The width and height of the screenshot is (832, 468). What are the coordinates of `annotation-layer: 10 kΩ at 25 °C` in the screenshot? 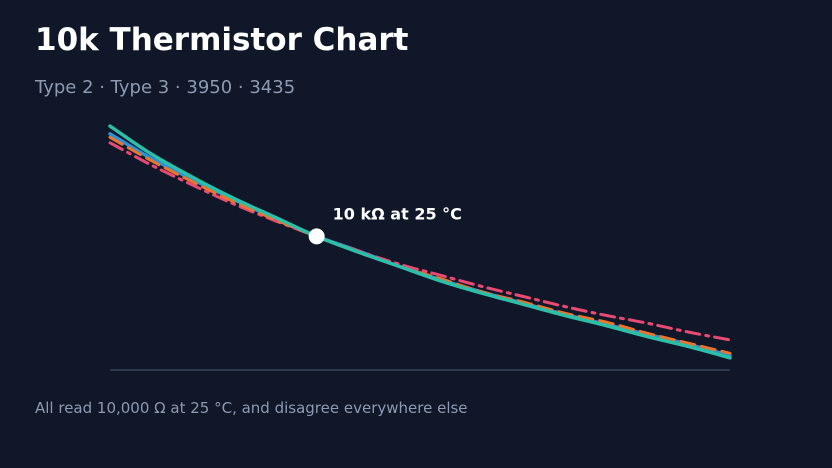 It's located at (385, 224).